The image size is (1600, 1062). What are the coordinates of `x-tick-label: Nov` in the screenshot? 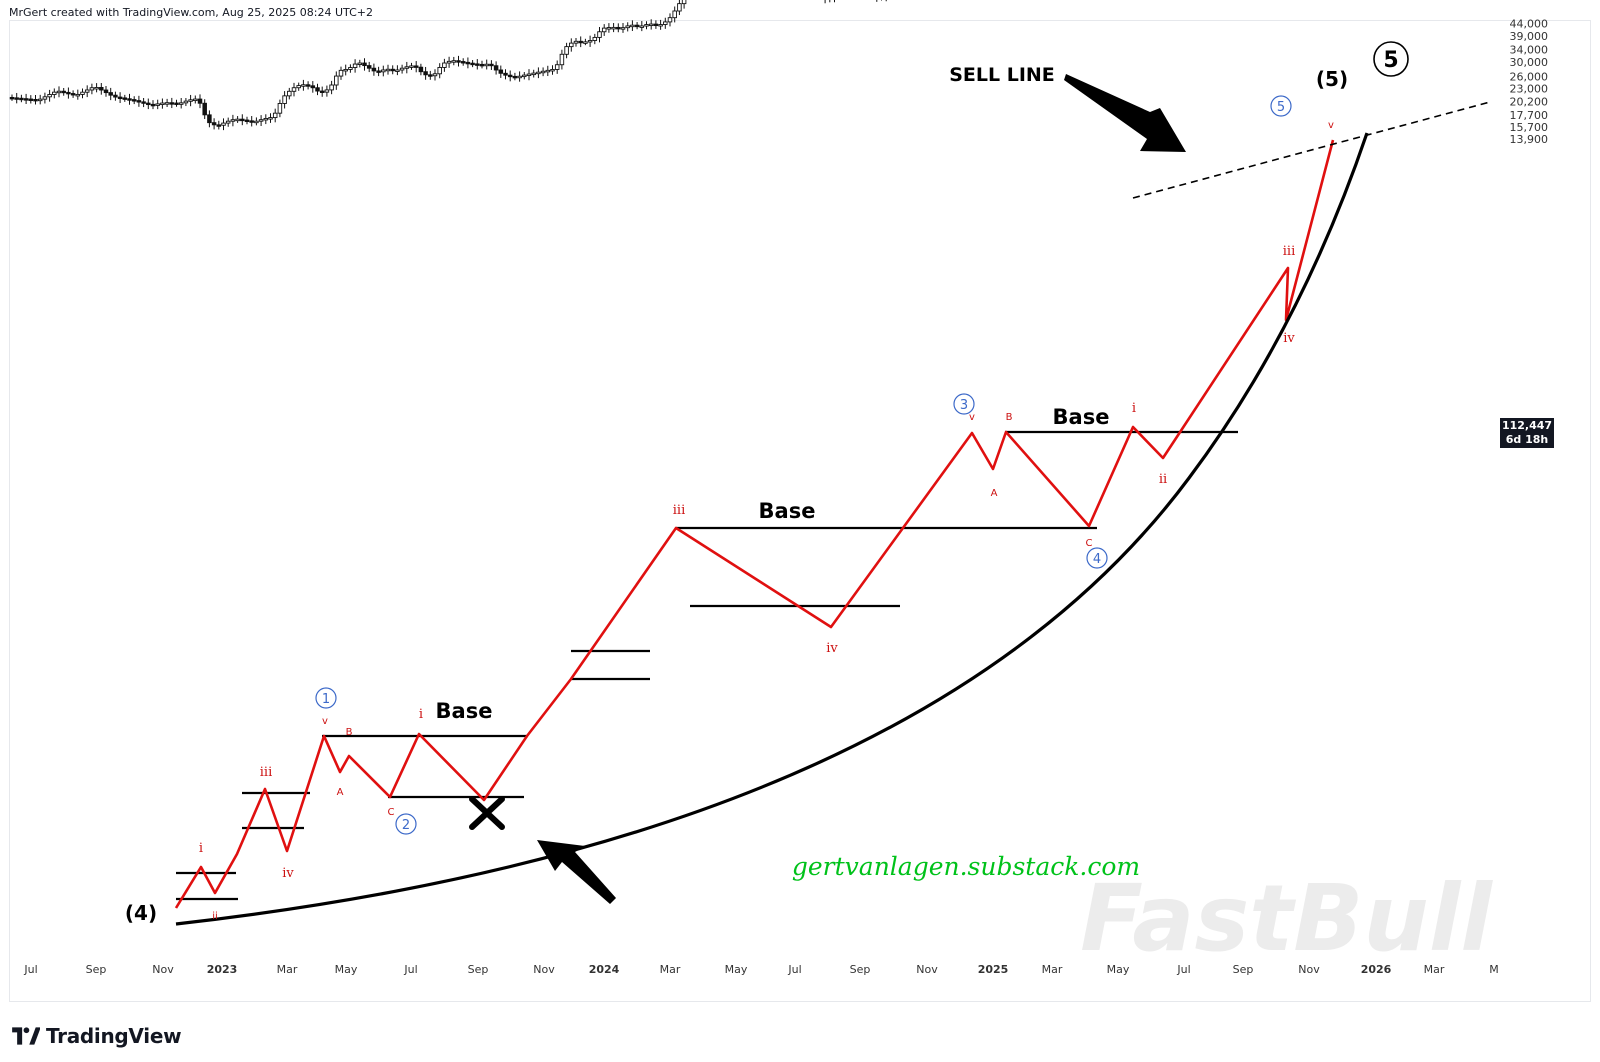 It's located at (1309, 969).